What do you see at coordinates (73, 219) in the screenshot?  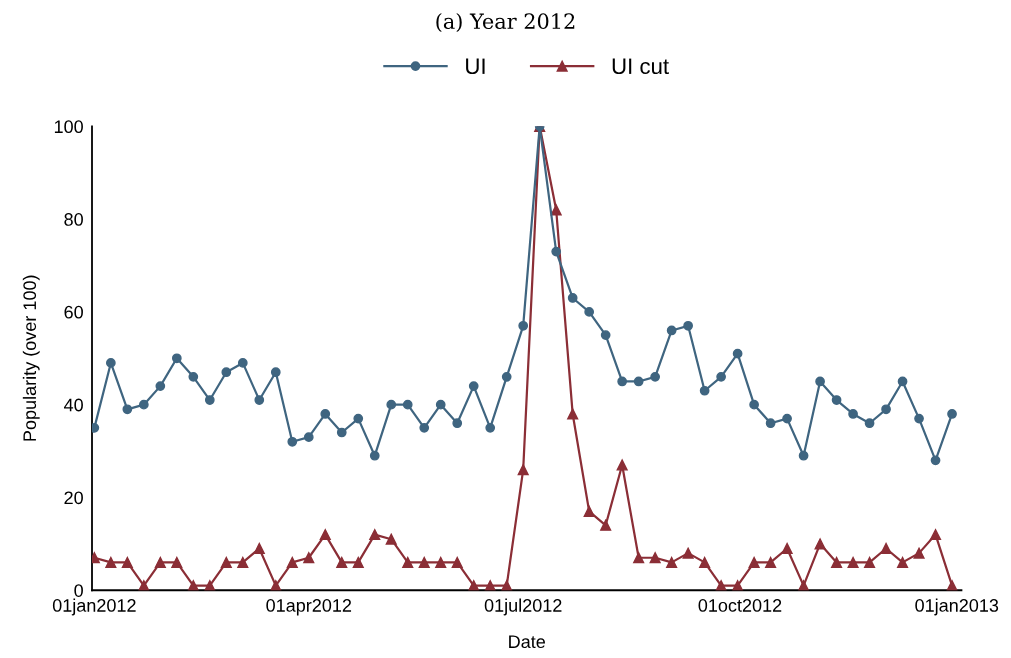 I see `y-tick-label: 80` at bounding box center [73, 219].